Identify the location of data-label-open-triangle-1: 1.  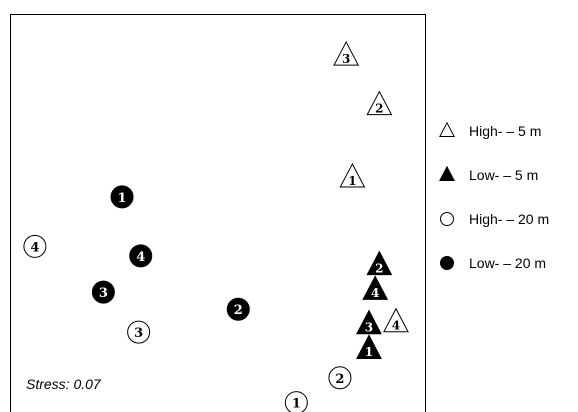
(352, 181).